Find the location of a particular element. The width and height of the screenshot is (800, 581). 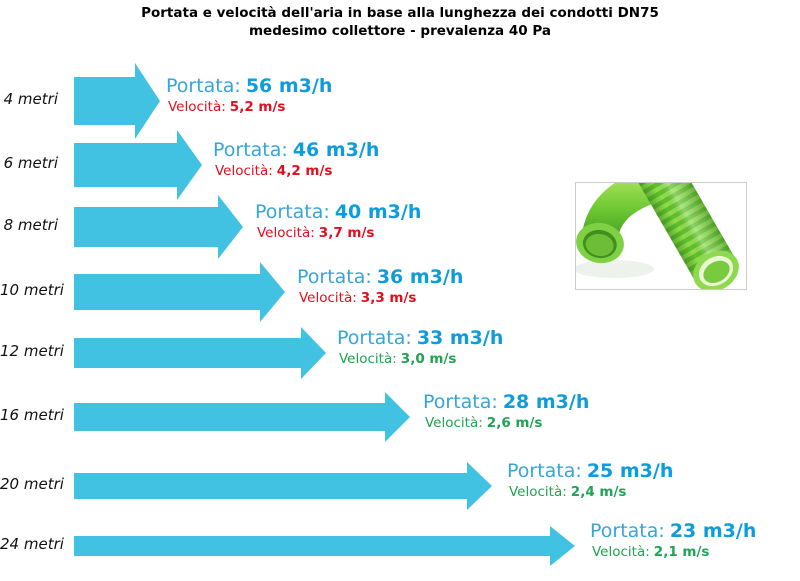

row-values: Portata: 46 m3/h Velocità: 4,2 m/s is located at coordinates (296, 160).